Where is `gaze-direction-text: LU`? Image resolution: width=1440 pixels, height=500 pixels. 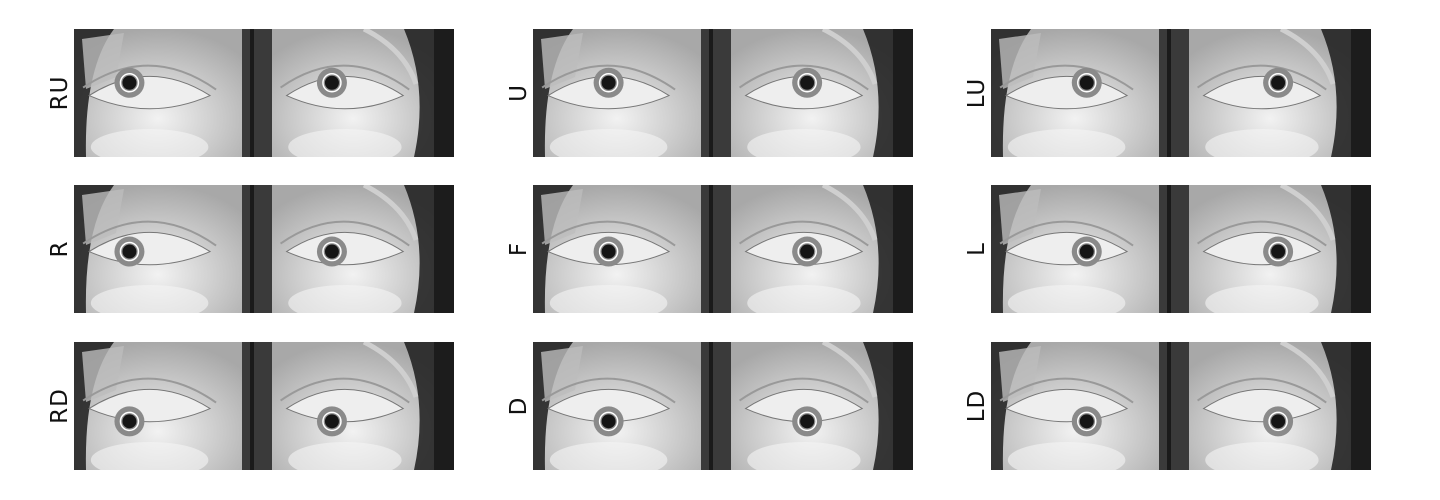
gaze-direction-text: LU is located at coordinates (977, 93).